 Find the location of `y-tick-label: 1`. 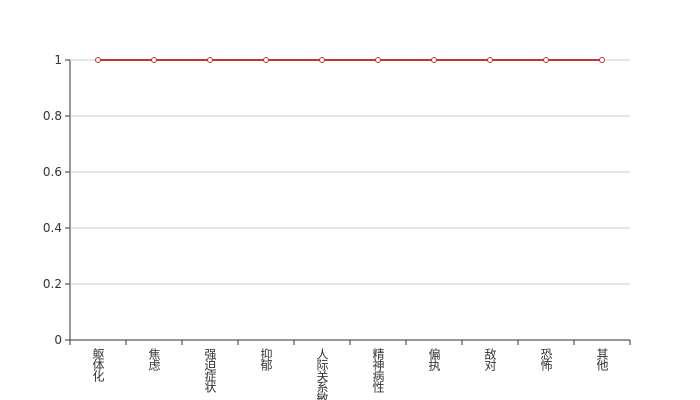

y-tick-label: 1 is located at coordinates (58, 60).